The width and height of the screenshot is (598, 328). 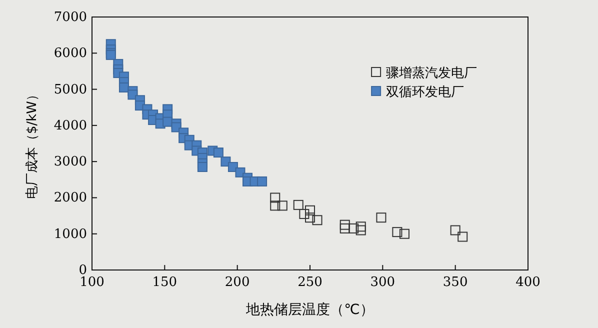 I want to click on x-tick-label: 200, so click(x=237, y=282).